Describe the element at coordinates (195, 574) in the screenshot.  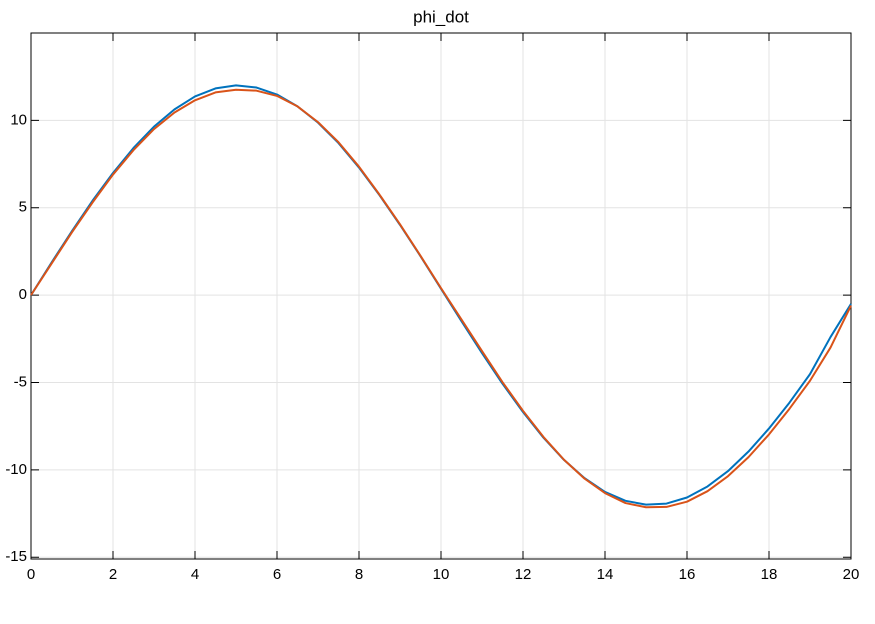
I see `x-tick-label: 4` at that location.